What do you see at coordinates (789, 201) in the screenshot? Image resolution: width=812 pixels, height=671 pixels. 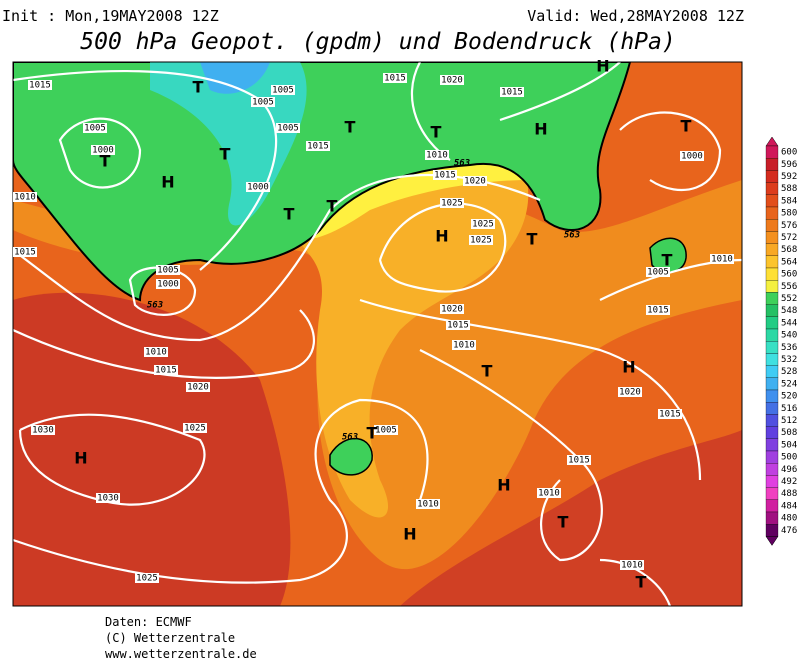 I see `colorbar-label: 584` at bounding box center [789, 201].